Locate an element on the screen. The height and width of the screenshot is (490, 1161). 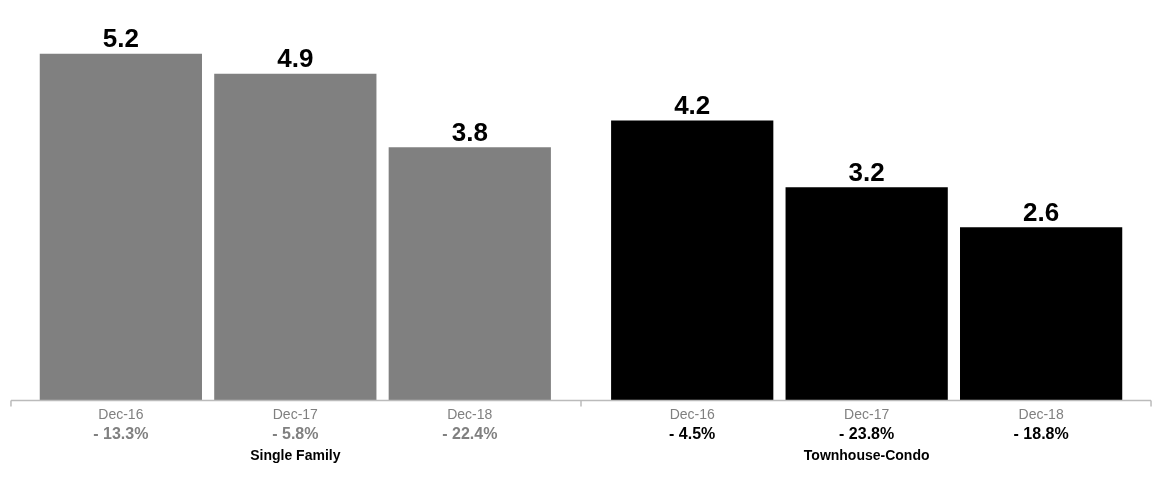
text: - 23.8% is located at coordinates (867, 433).